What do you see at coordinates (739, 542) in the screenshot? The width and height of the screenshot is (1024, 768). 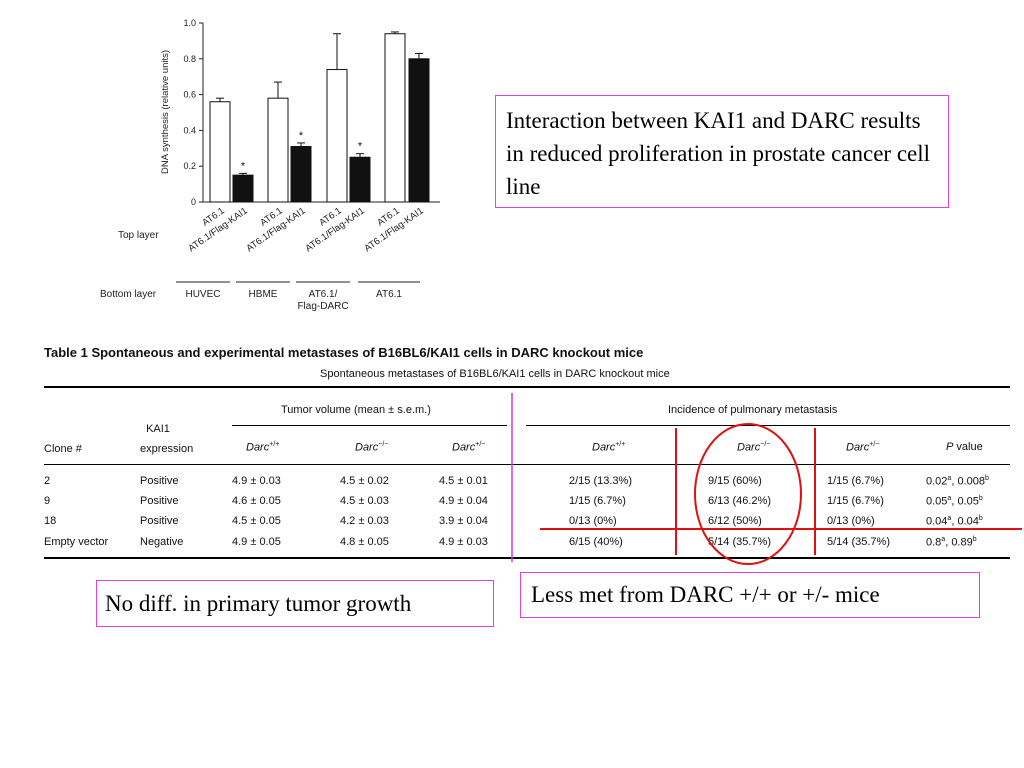 I see `cell-incidence-mm: 5/14 (35.7%)` at bounding box center [739, 542].